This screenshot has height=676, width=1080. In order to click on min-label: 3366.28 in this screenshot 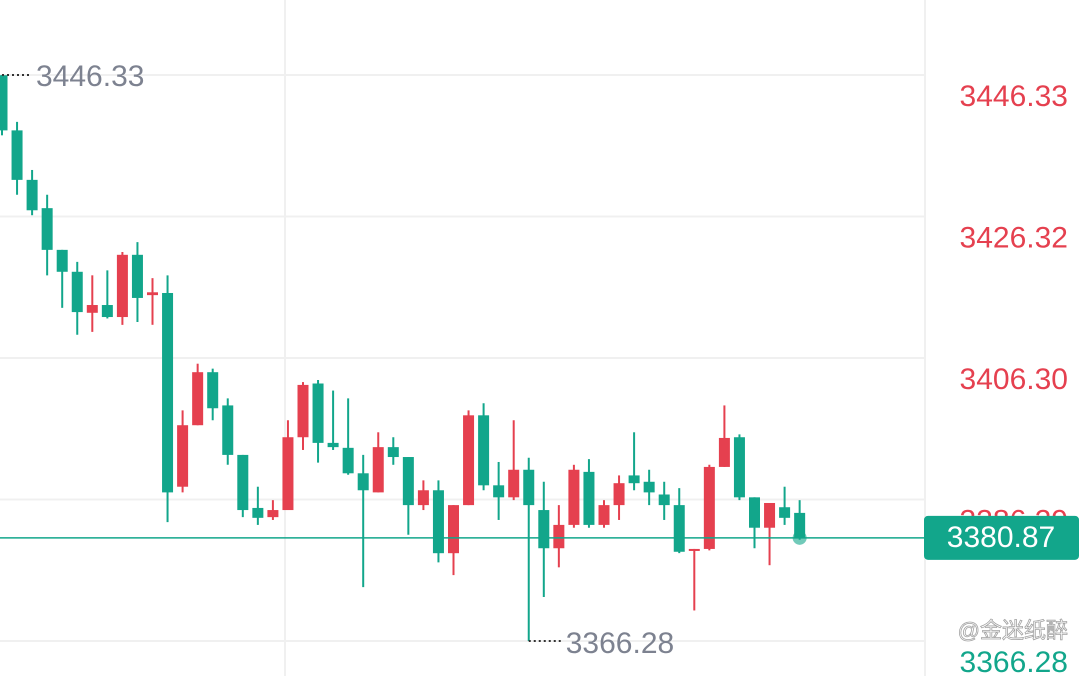, I will do `click(620, 643)`.